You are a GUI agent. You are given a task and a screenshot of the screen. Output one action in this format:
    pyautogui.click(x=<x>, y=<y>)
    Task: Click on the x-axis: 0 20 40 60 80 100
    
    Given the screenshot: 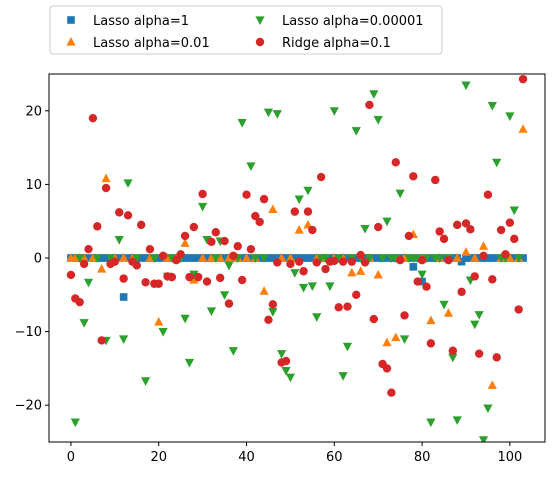 What is the action you would take?
    pyautogui.click(x=294, y=453)
    